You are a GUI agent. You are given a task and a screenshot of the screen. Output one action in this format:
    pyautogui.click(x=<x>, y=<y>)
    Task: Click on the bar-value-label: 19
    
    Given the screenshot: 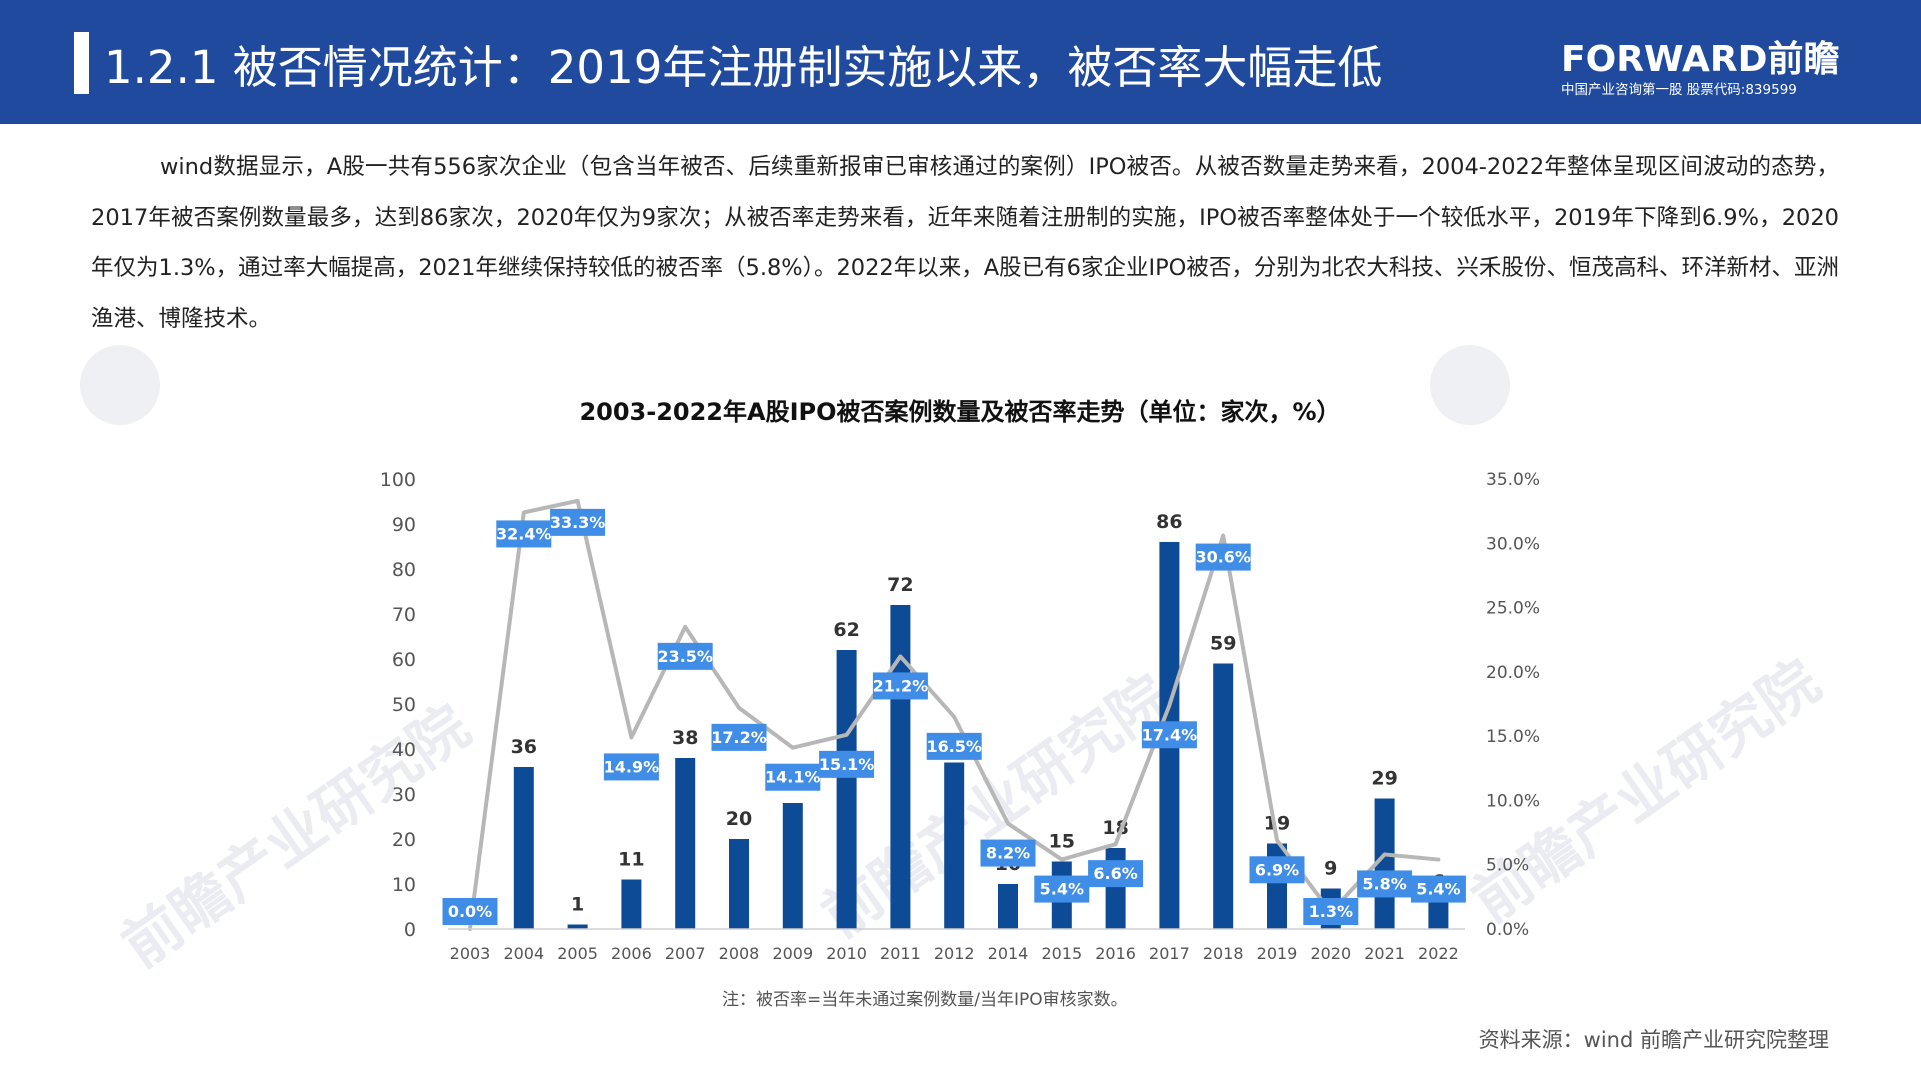 What is the action you would take?
    pyautogui.click(x=1277, y=824)
    